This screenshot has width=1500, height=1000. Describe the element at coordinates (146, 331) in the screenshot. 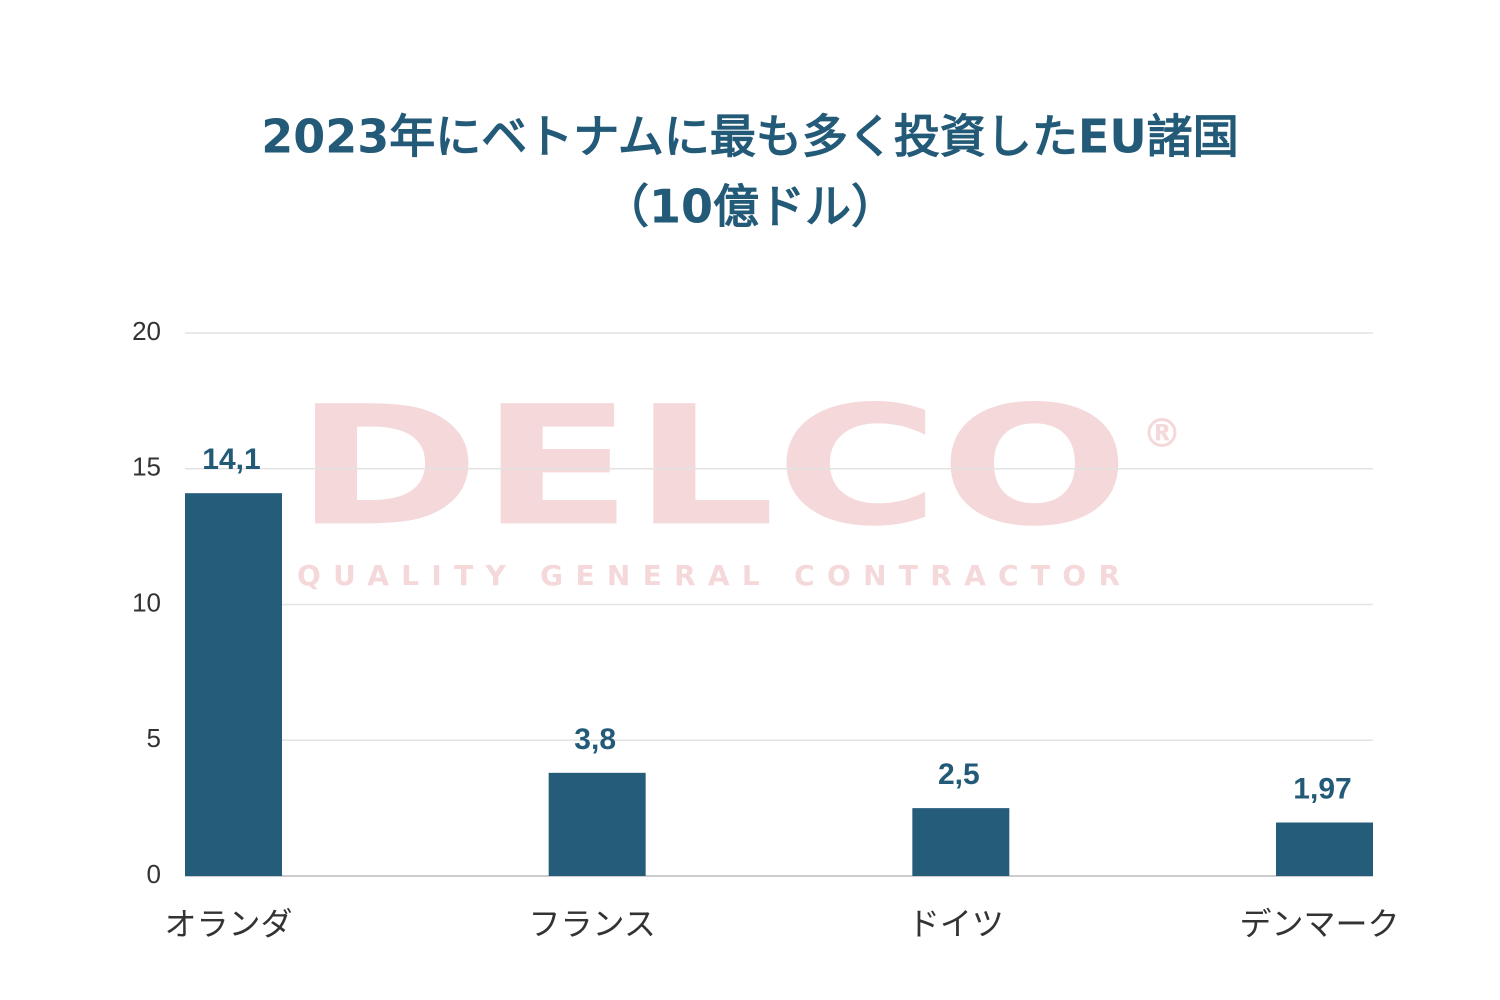

I see `y-tick-label: 20` at that location.